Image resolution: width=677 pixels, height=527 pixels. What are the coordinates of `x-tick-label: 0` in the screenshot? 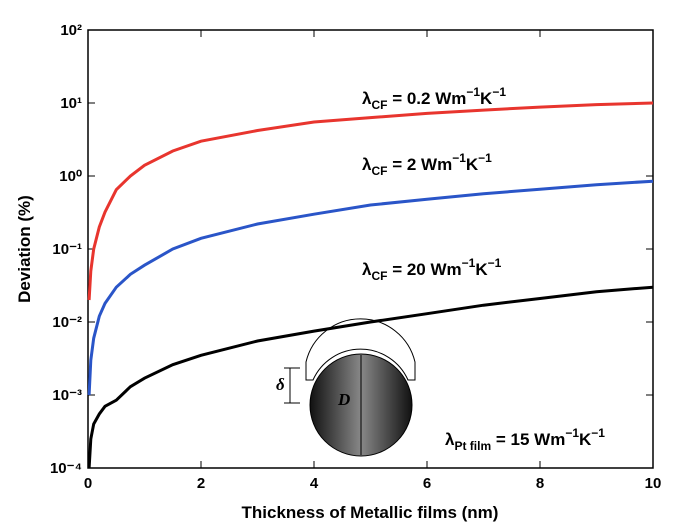 It's located at (88, 483).